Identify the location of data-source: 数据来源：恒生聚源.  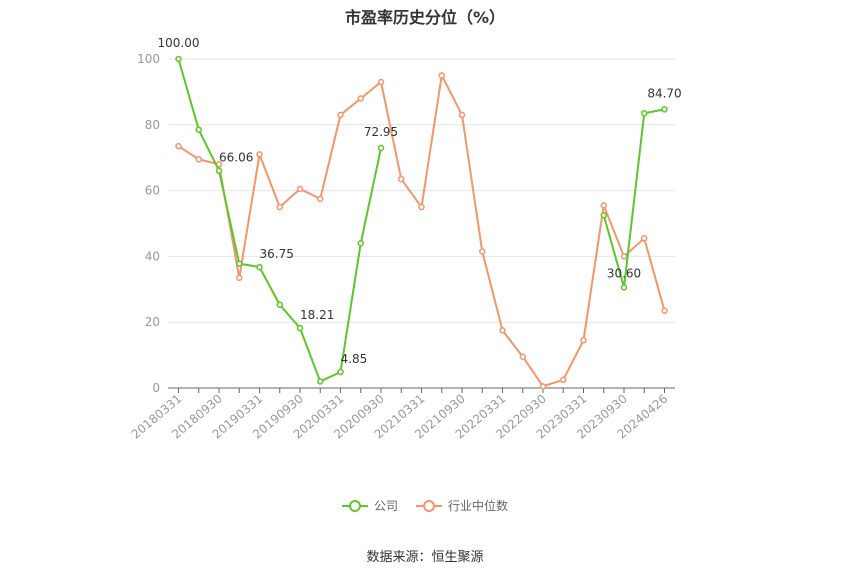
(425, 557).